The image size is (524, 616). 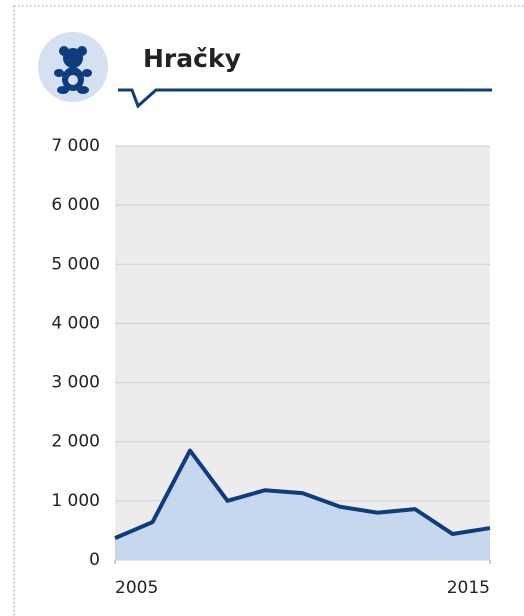 What do you see at coordinates (75, 264) in the screenshot?
I see `y-tick-label: 5 000` at bounding box center [75, 264].